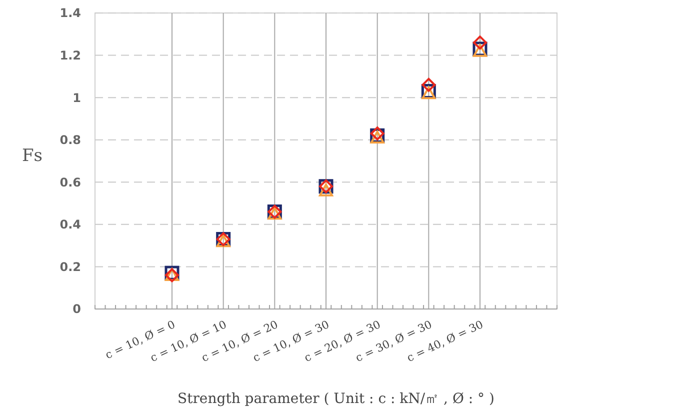  Describe the element at coordinates (76, 97) in the screenshot. I see `y-tick-label: 1` at that location.